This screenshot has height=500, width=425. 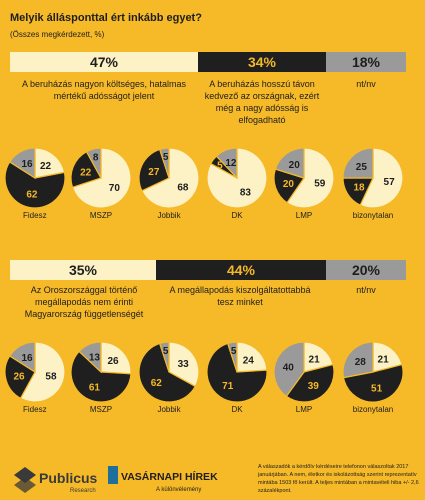 What do you see at coordinates (366, 84) in the screenshot?
I see `option-caption-1-c: nt/nv` at bounding box center [366, 84].